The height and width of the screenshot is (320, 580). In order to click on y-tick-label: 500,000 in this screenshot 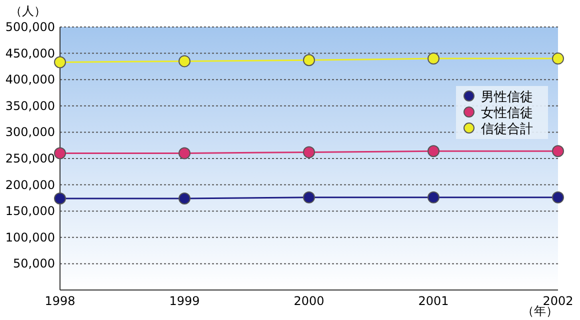, I will do `click(30, 27)`.